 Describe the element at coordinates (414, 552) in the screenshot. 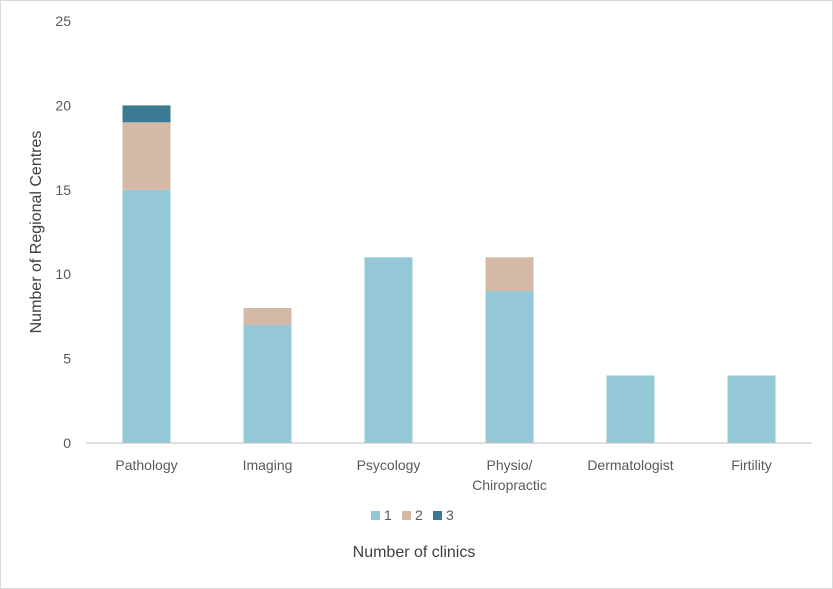

I see `x-axis-title: Number of clinics` at that location.